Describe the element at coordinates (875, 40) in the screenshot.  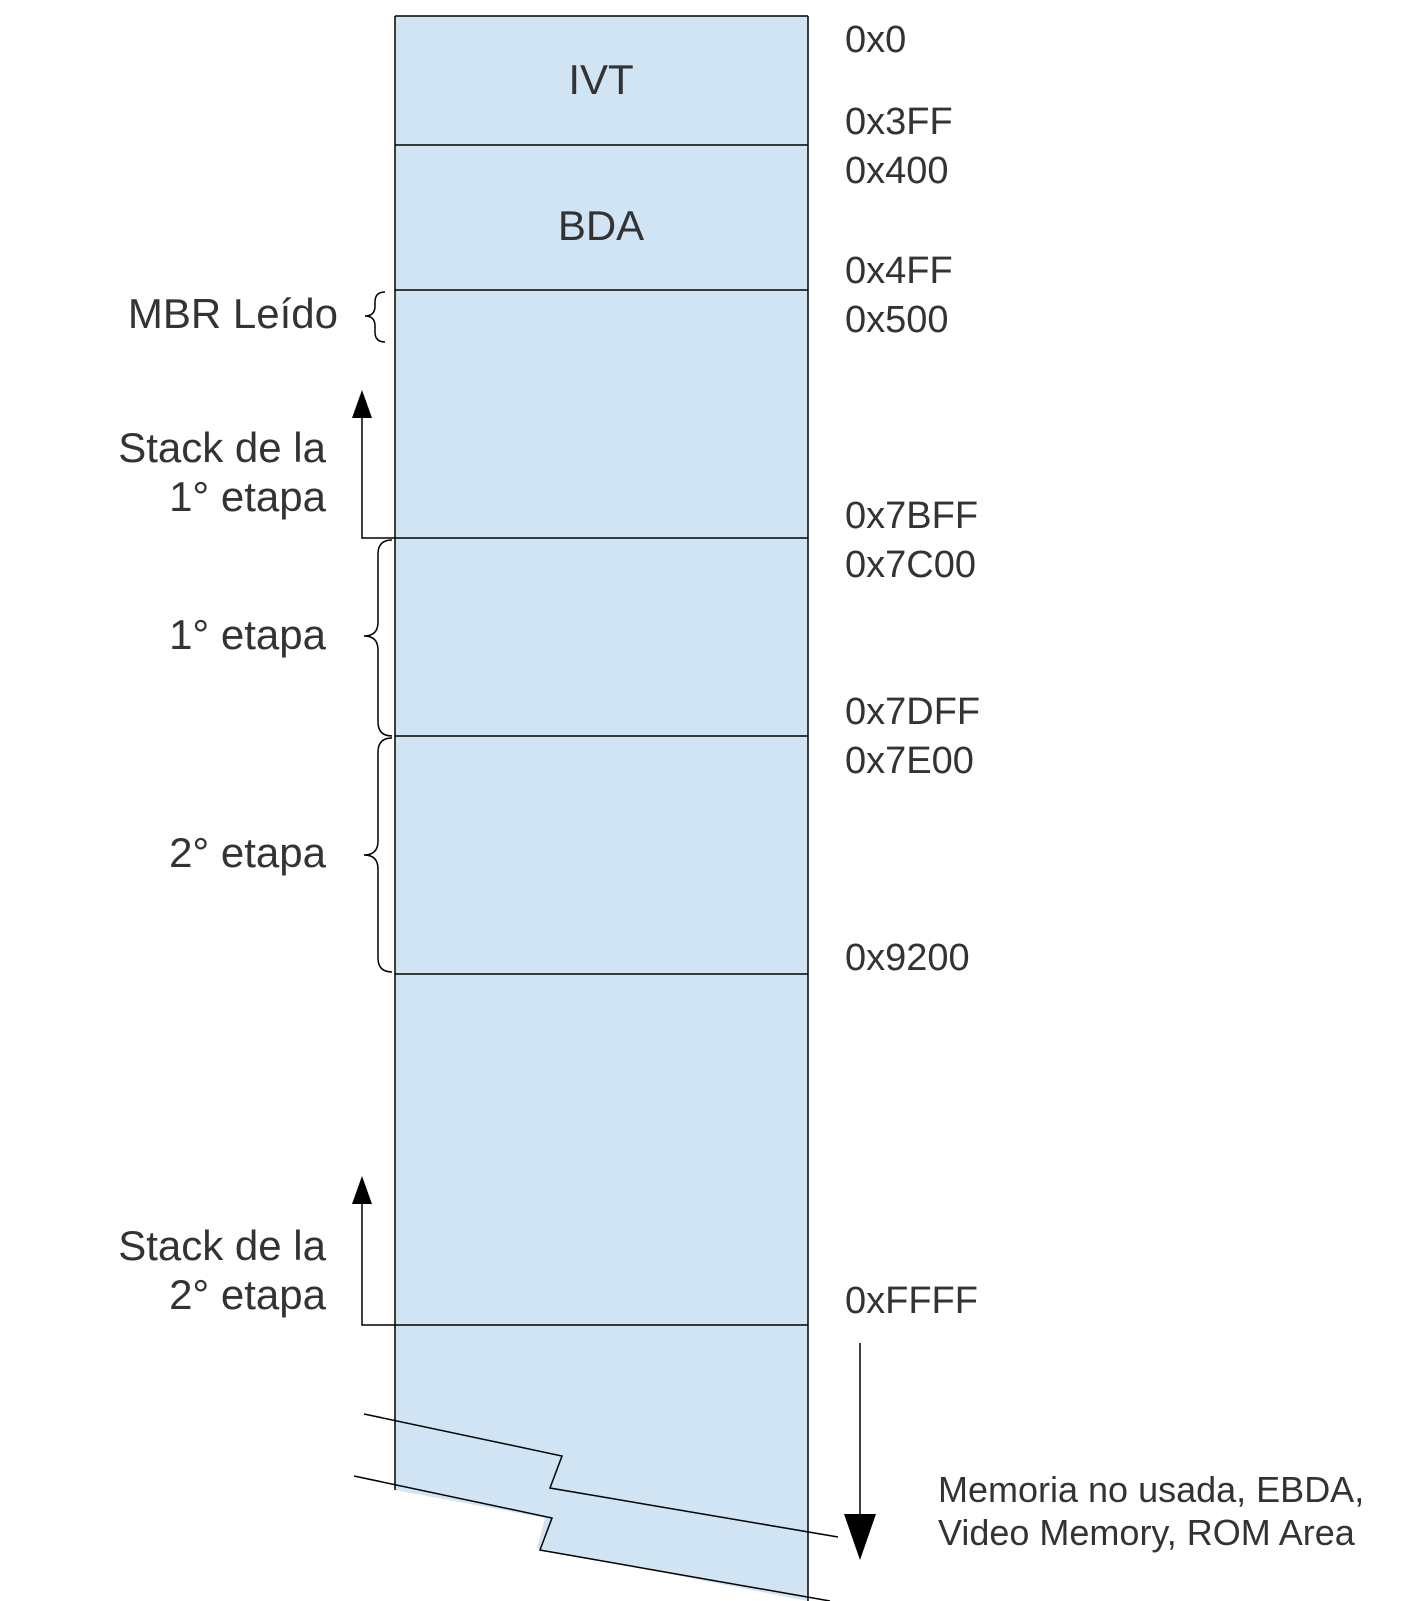
I see `address-label: 0x0` at that location.